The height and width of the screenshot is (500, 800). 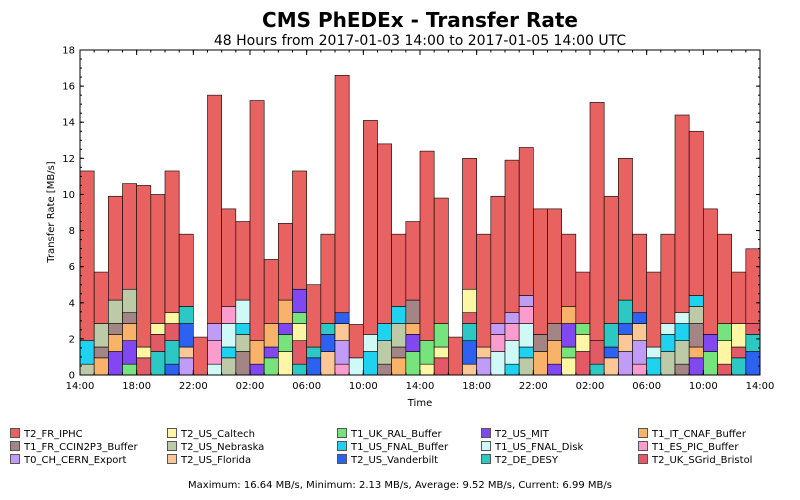 I want to click on y-tick-label: 16, so click(x=68, y=87).